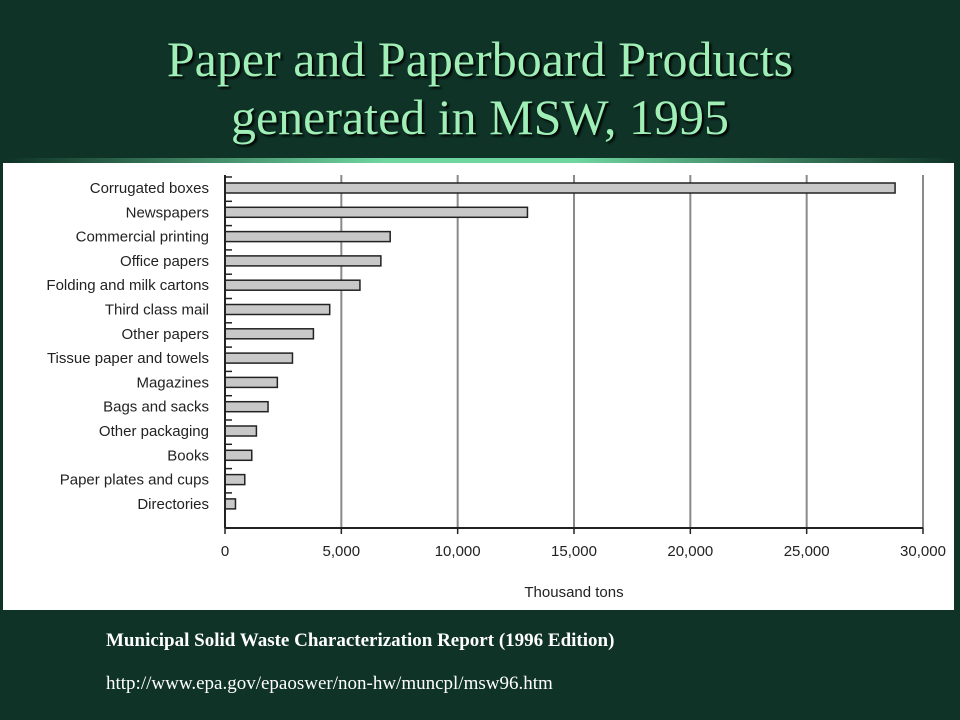 The width and height of the screenshot is (960, 720). What do you see at coordinates (923, 551) in the screenshot?
I see `x-tick-label: 30,000` at bounding box center [923, 551].